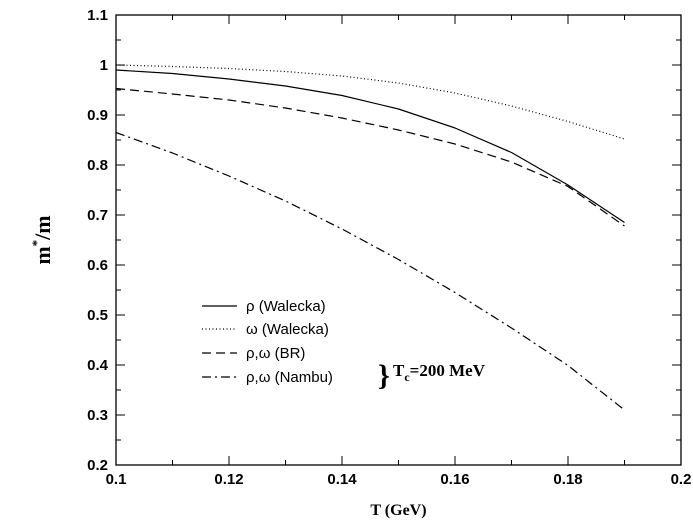  I want to click on y-tick-label: 0.9, so click(97, 115).